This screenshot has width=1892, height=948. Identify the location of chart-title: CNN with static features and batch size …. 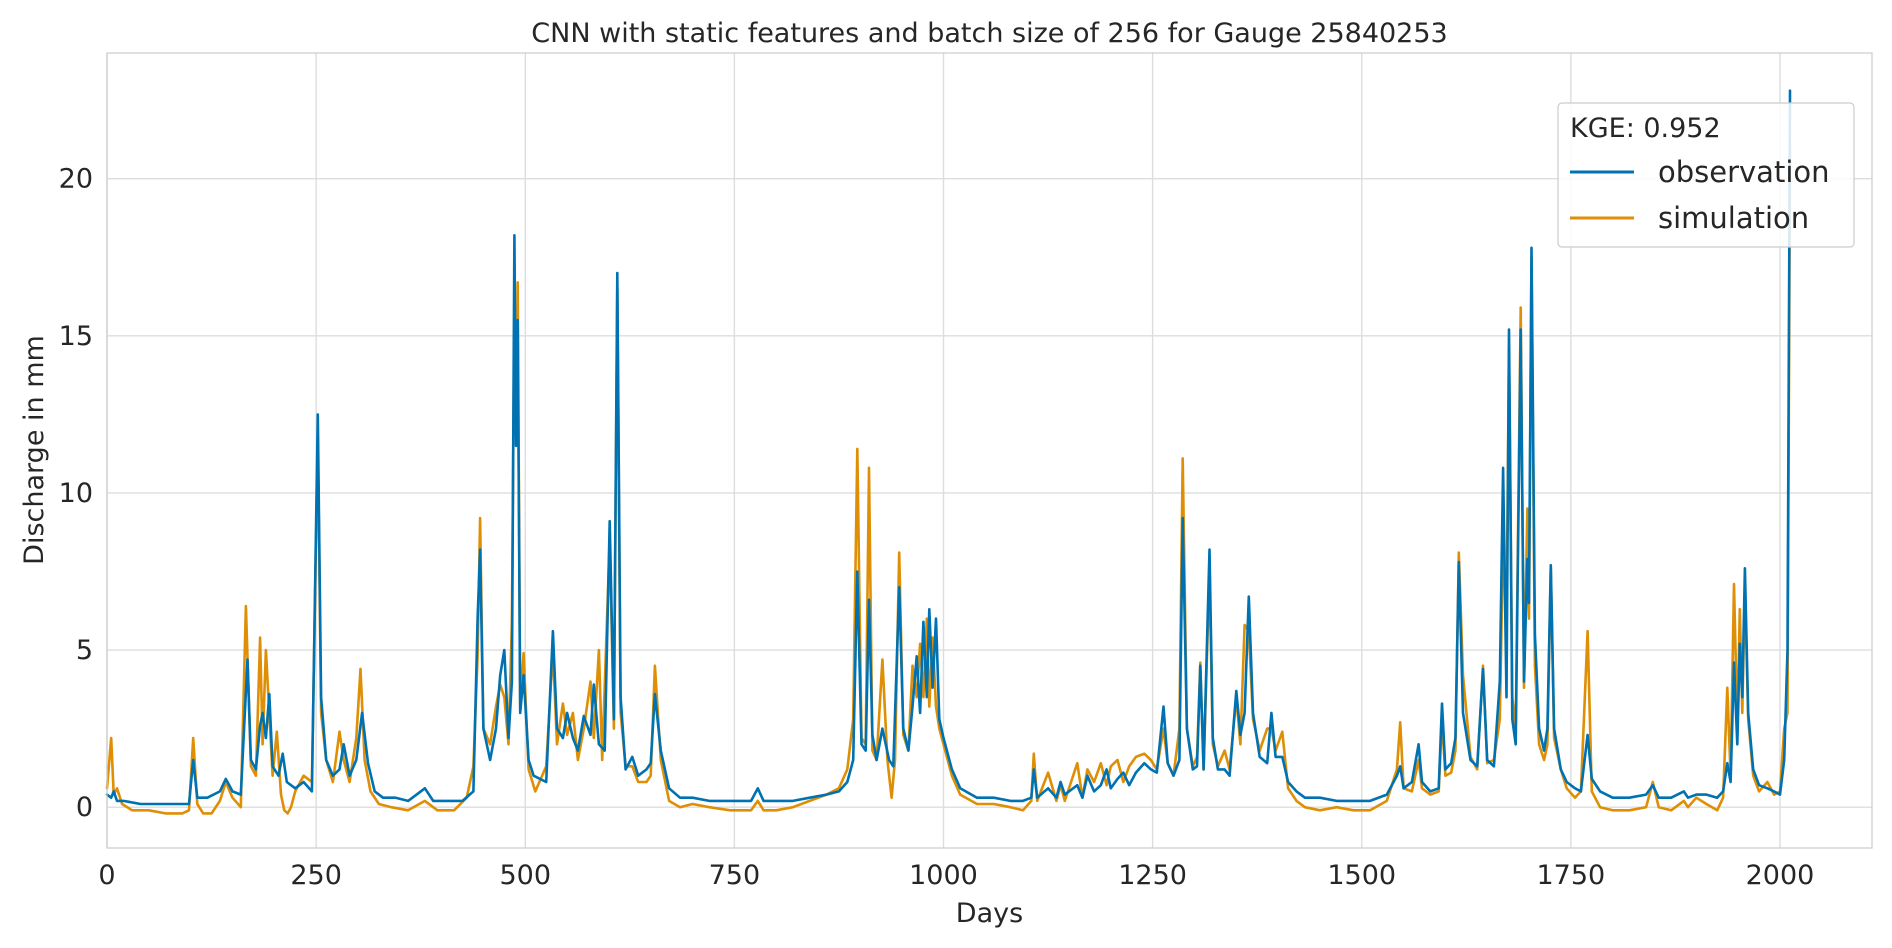
(989, 33).